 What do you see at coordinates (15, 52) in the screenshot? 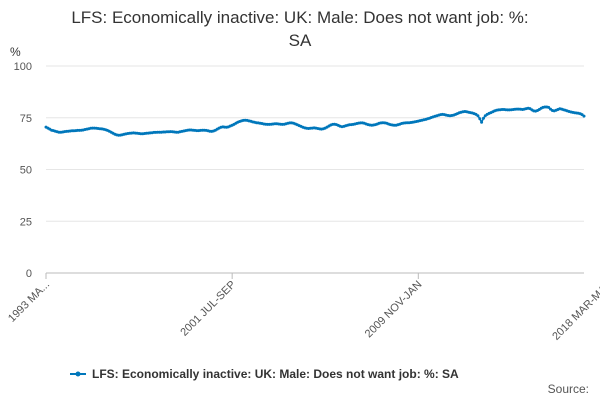
I see `y-unit-label: %` at bounding box center [15, 52].